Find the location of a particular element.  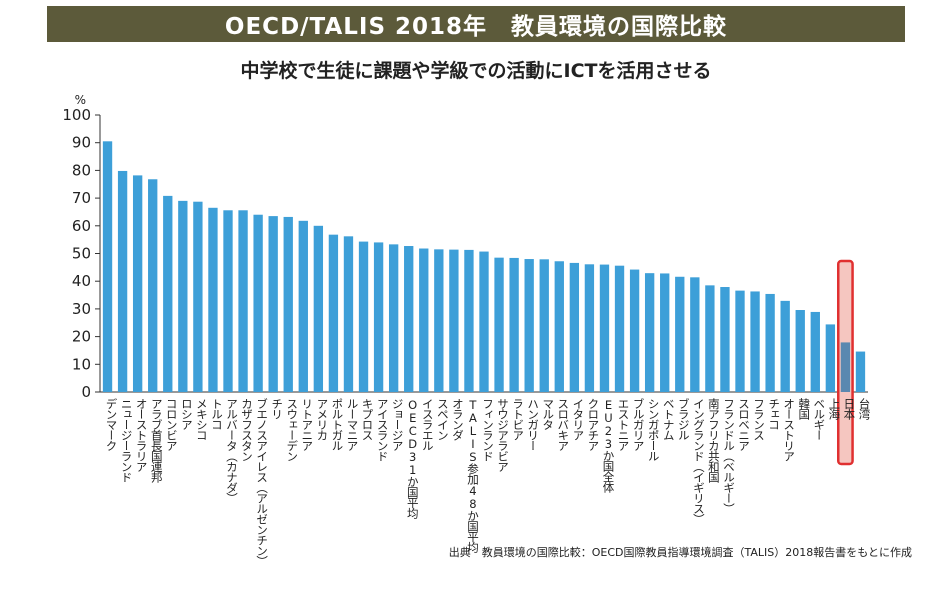

x-tick-label: フランス is located at coordinates (759, 419).